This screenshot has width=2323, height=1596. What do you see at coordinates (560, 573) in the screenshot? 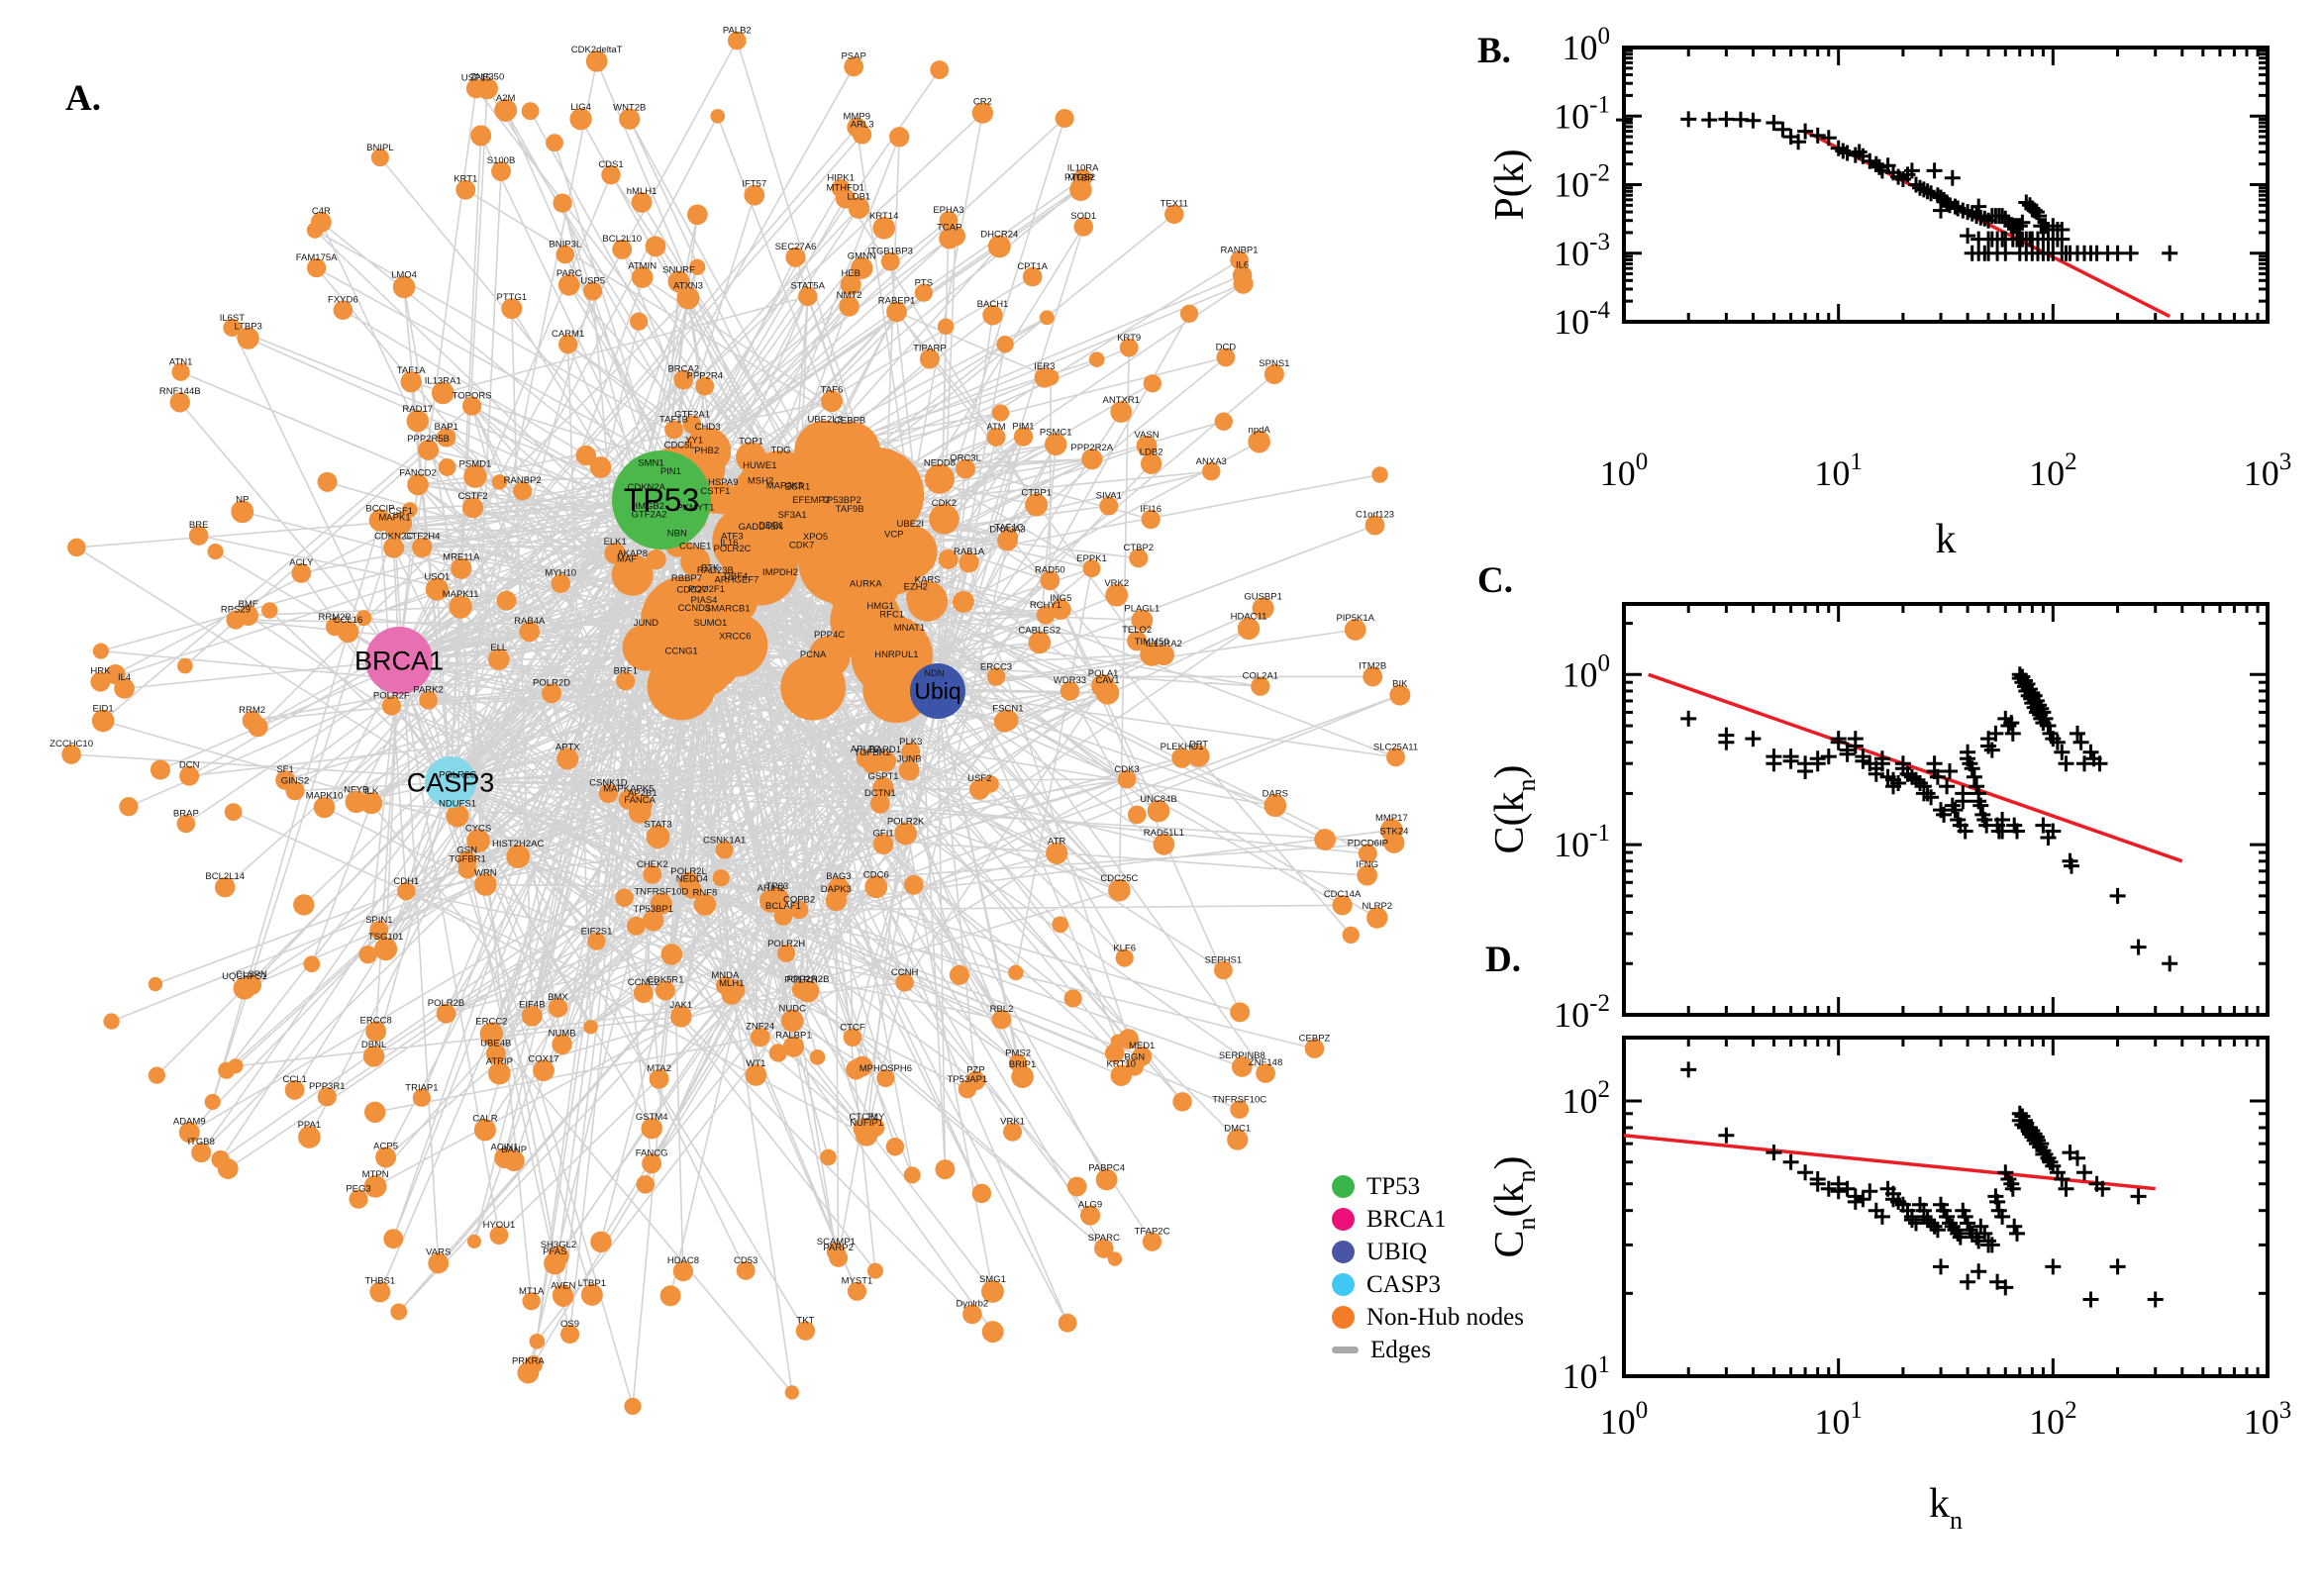
I see `network-node-label: MYH10` at bounding box center [560, 573].